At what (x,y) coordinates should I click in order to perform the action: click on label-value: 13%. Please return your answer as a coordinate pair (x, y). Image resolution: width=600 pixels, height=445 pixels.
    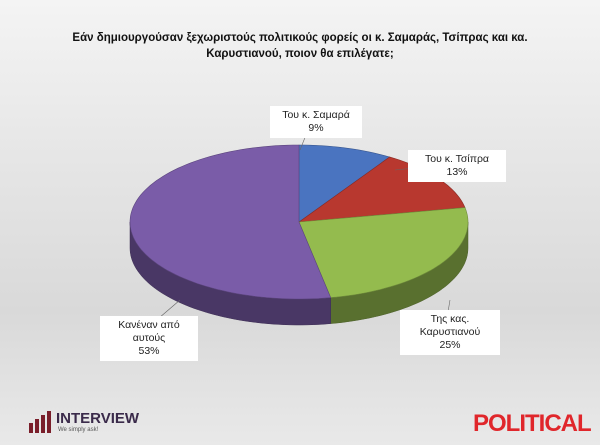
    Looking at the image, I should click on (457, 172).